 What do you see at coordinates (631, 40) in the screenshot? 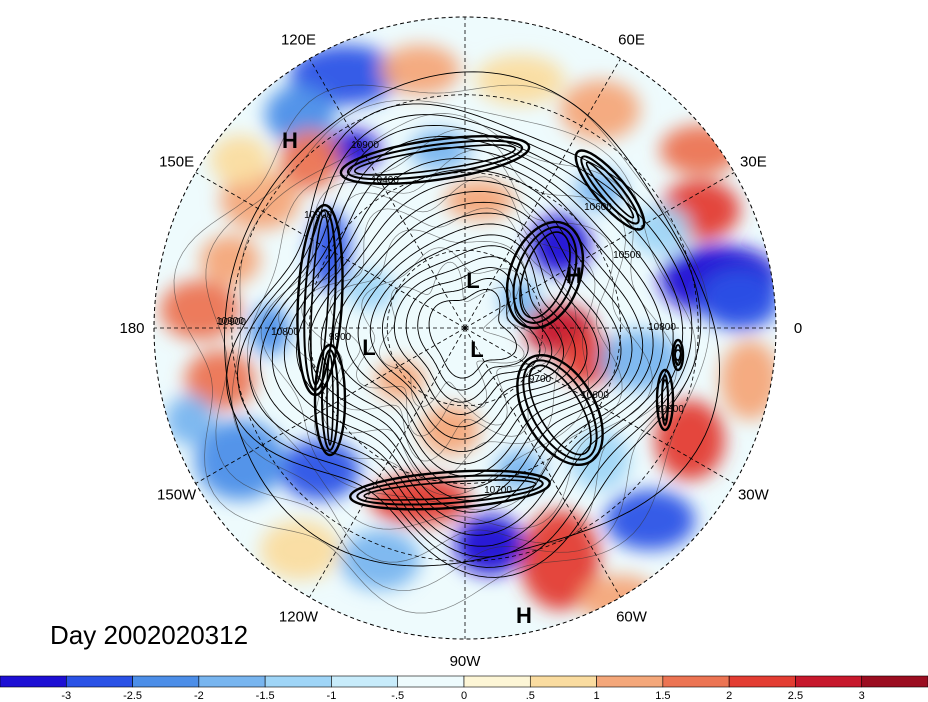
I see `longitude-label: 60E` at bounding box center [631, 40].